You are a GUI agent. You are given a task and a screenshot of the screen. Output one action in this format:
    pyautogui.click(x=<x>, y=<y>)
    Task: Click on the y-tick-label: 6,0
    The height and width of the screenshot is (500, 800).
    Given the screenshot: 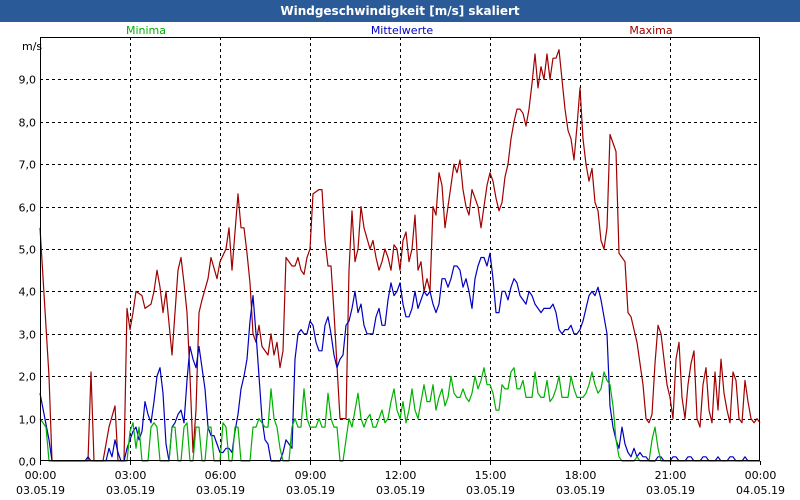 What is the action you would take?
    pyautogui.click(x=28, y=208)
    